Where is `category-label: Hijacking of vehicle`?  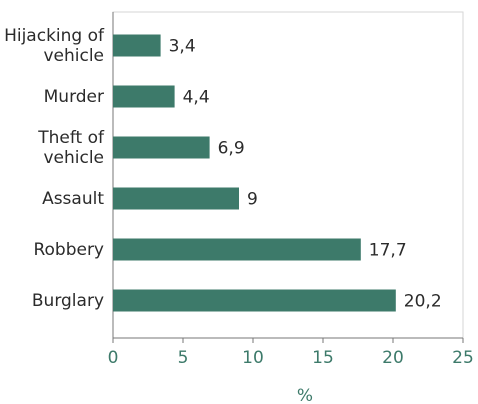
category-label: Hijacking of vehicle is located at coordinates (54, 45).